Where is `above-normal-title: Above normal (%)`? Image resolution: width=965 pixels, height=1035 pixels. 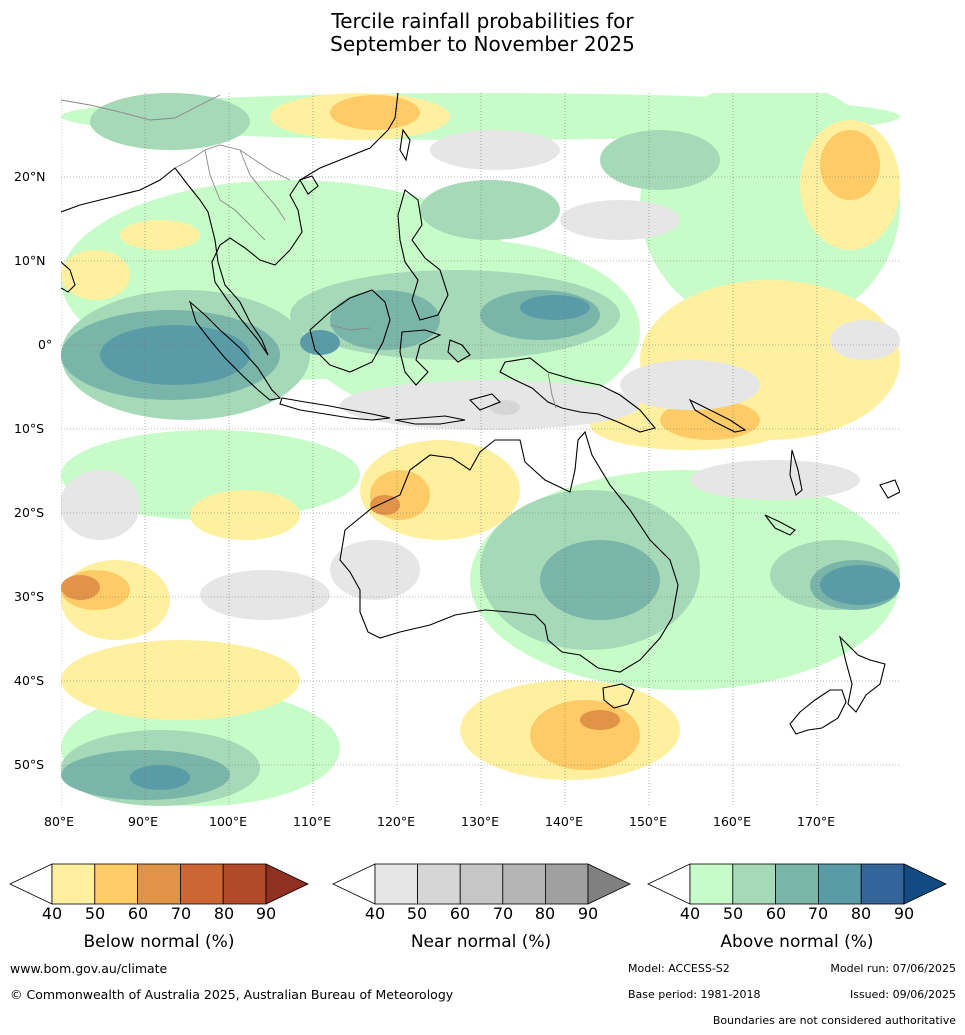
above-normal-title: Above normal (%) is located at coordinates (797, 942).